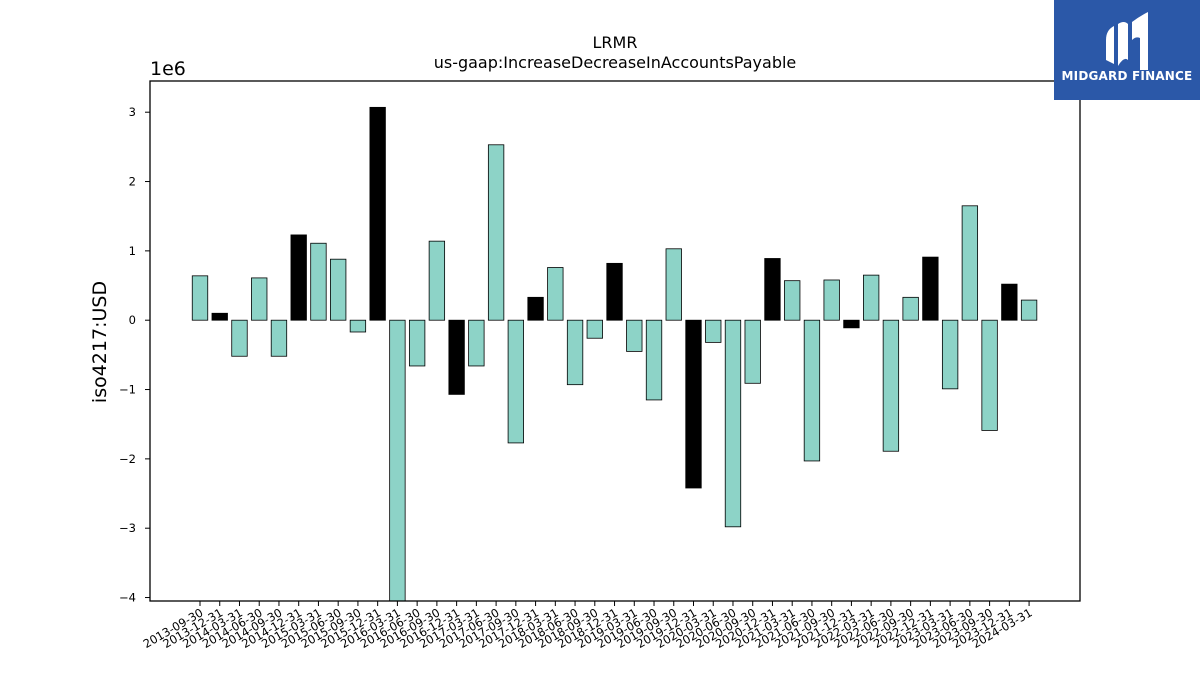  What do you see at coordinates (132, 320) in the screenshot?
I see `y-tick-label: 0` at bounding box center [132, 320].